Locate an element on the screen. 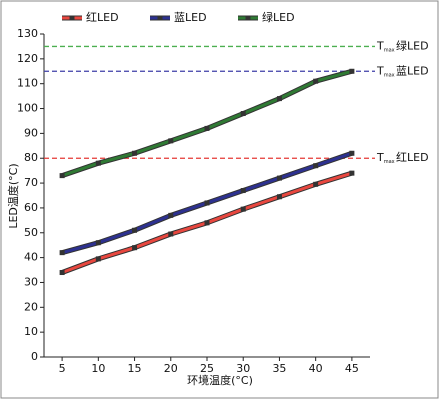  y-tick-label: 10 is located at coordinates (31, 331).